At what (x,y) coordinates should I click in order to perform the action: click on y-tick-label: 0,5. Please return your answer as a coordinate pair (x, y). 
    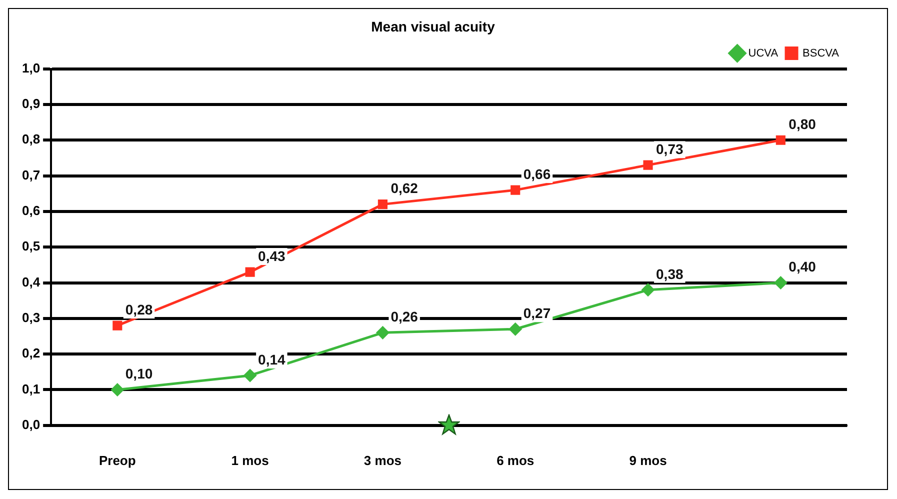
    Looking at the image, I should click on (31, 246).